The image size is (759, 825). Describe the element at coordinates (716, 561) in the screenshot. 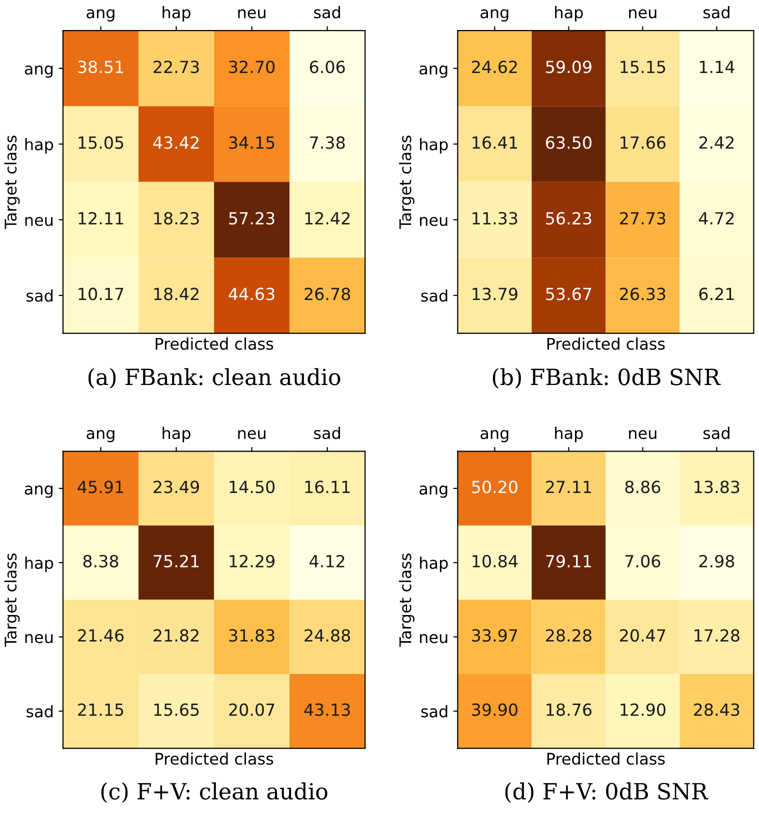

I see `data-label: 2.98` at that location.